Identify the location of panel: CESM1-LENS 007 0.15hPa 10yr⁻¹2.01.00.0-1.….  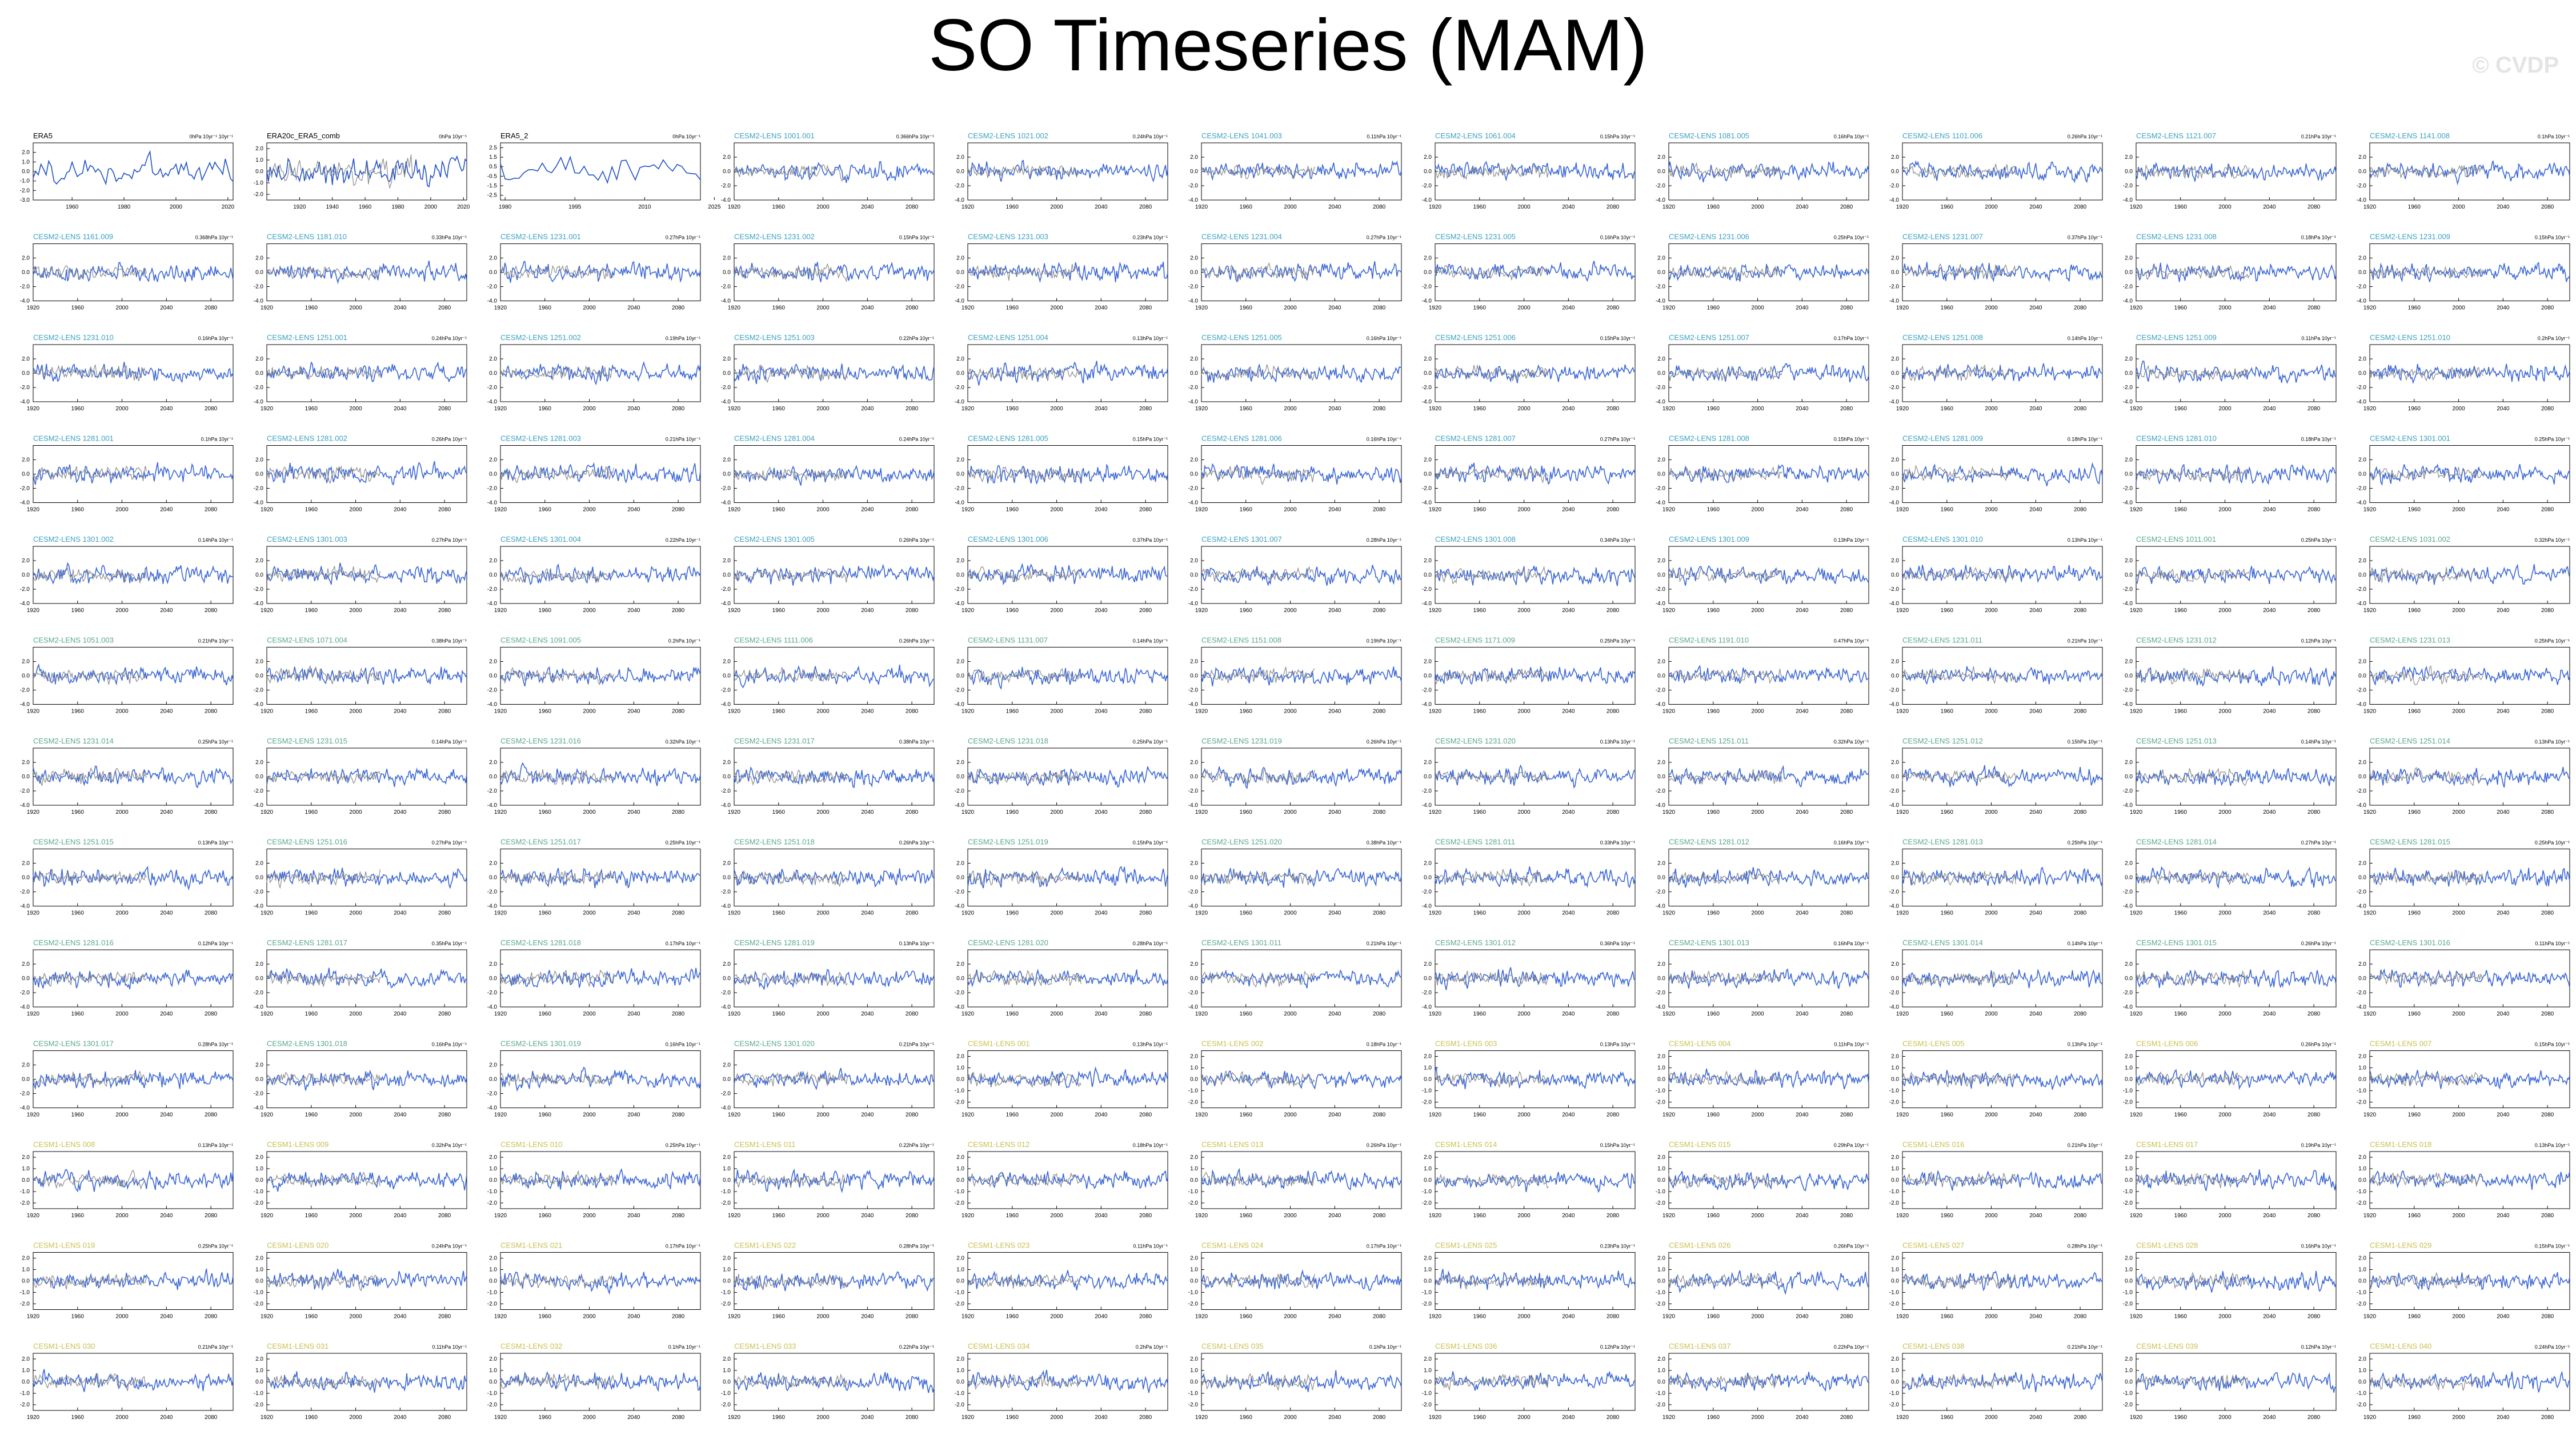
(2463, 1079).